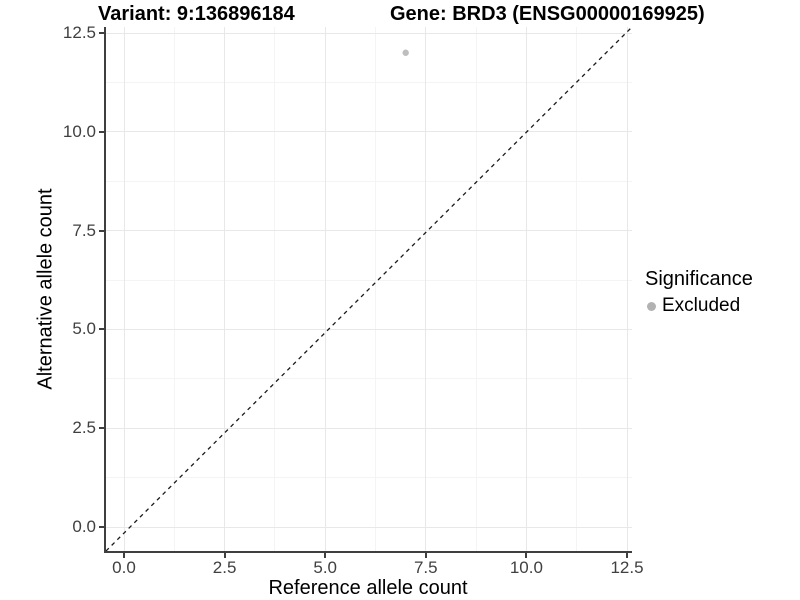  I want to click on legend-item-label: Excluded, so click(701, 305).